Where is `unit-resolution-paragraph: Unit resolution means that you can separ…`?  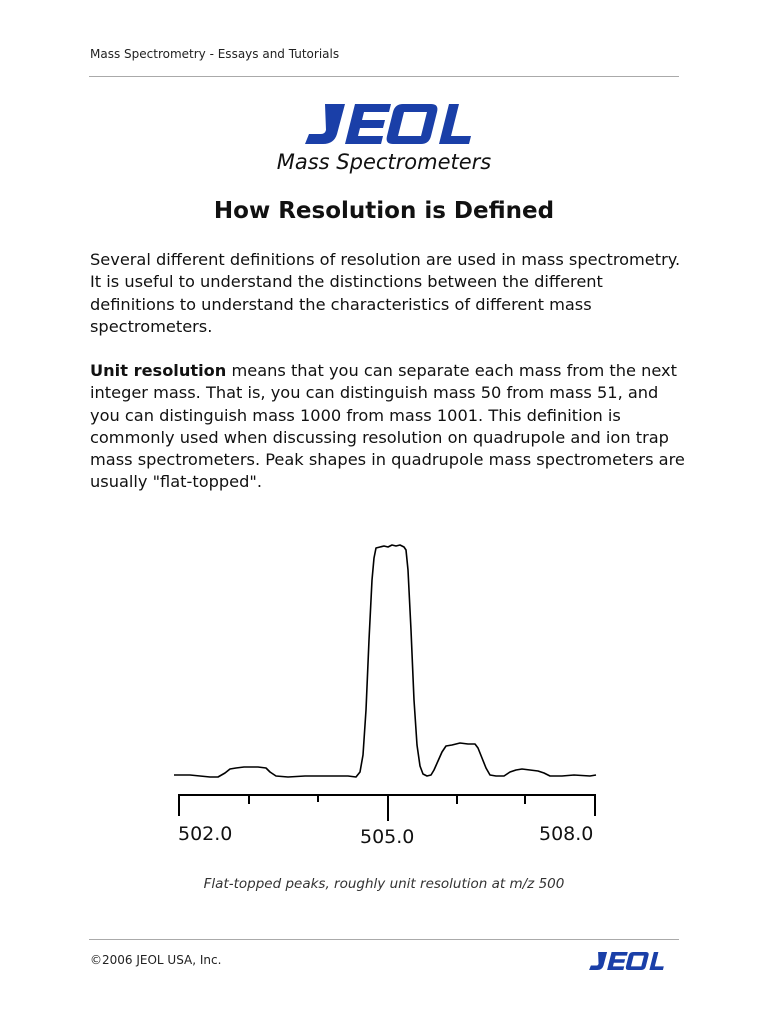
unit-resolution-paragraph: Unit resolution means that you can separ… is located at coordinates (390, 427).